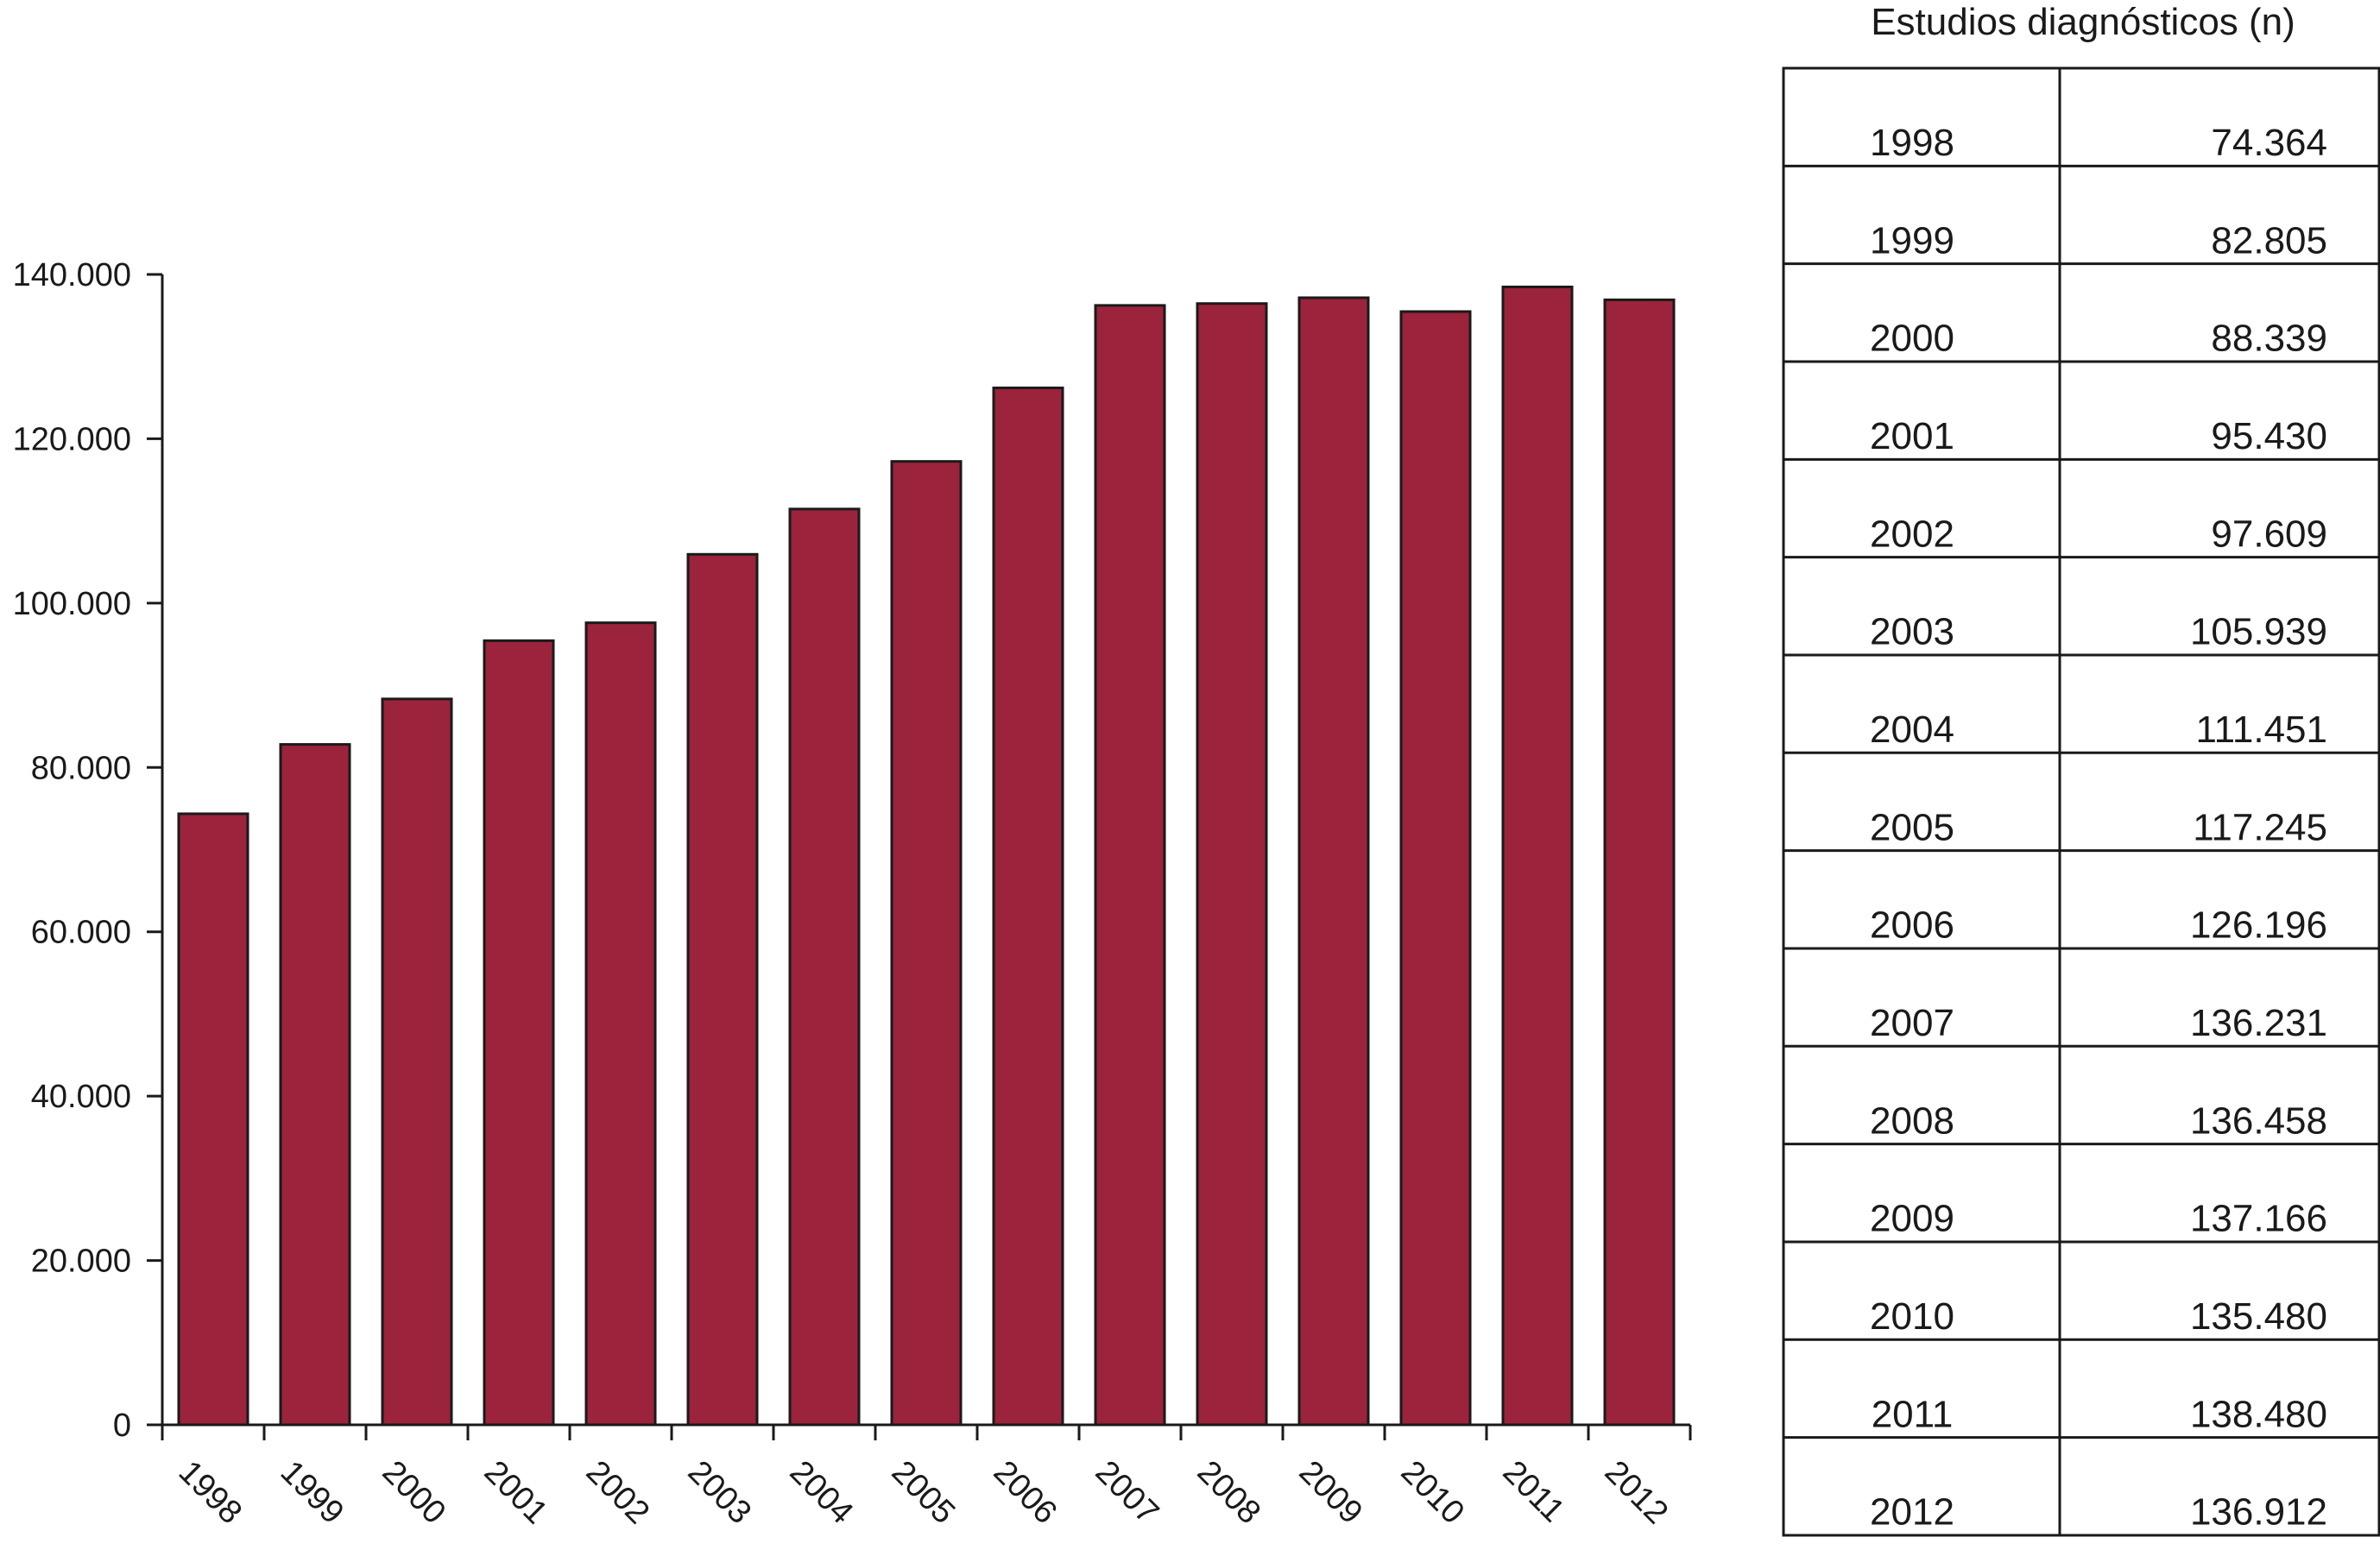 The image size is (2380, 1556). What do you see at coordinates (2259, 925) in the screenshot?
I see `table-cell-value: 126.196` at bounding box center [2259, 925].